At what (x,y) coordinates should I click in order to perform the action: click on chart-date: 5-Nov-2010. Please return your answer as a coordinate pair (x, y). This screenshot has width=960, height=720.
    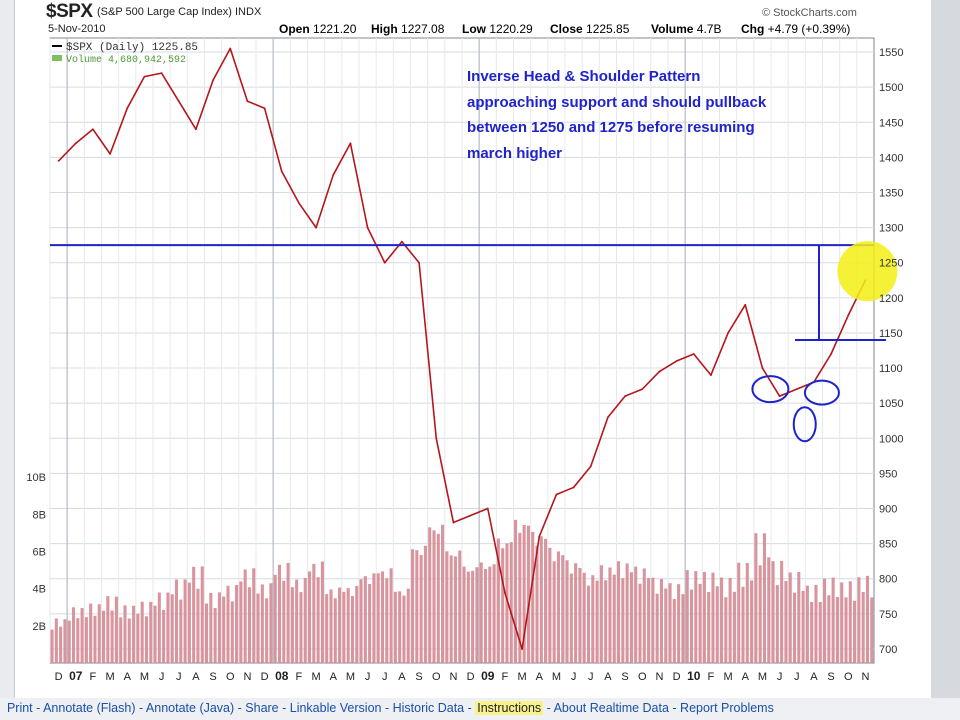
    Looking at the image, I should click on (77, 29).